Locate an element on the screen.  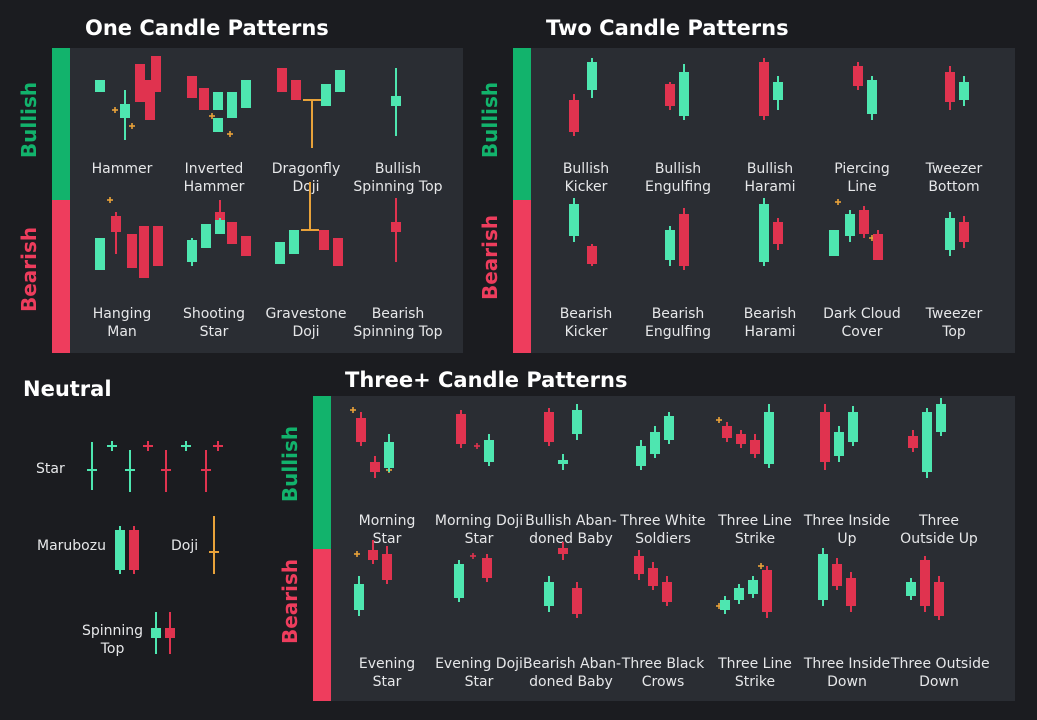
one-bullish-hammer-icon is located at coordinates (128, 98).